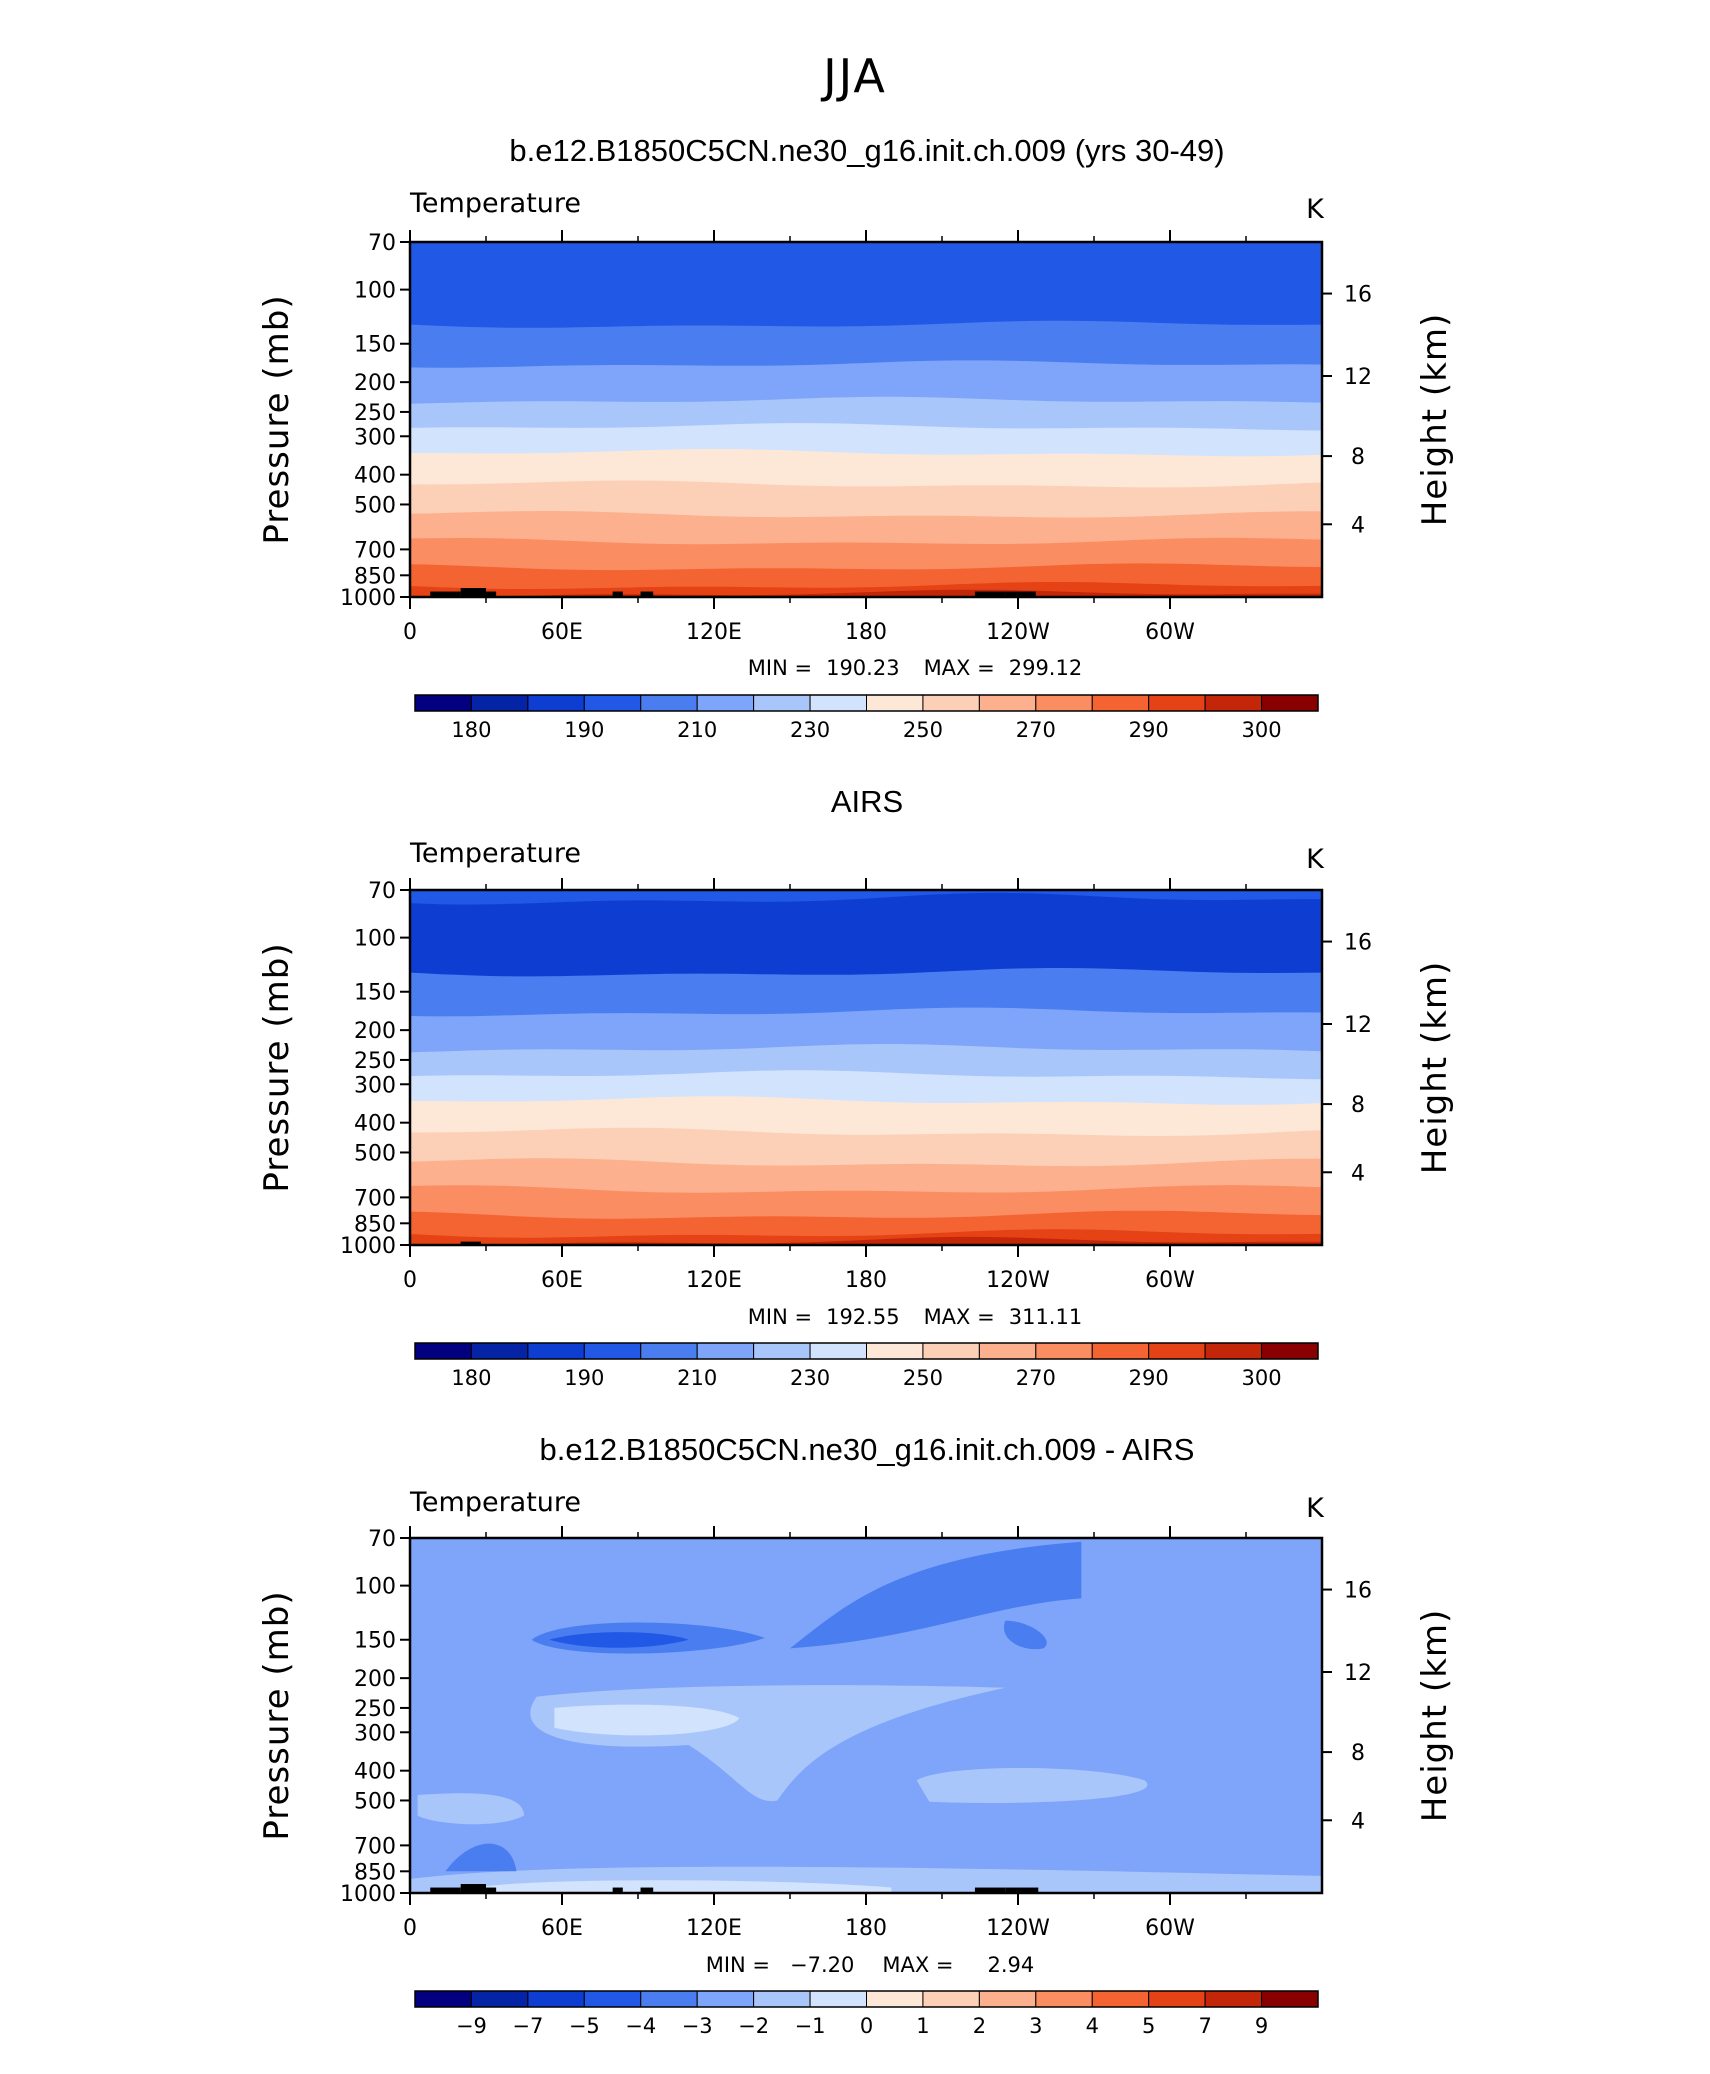 The image size is (1710, 2074). What do you see at coordinates (1435, 1068) in the screenshot?
I see `y-axis-label-right: Height (km)` at bounding box center [1435, 1068].